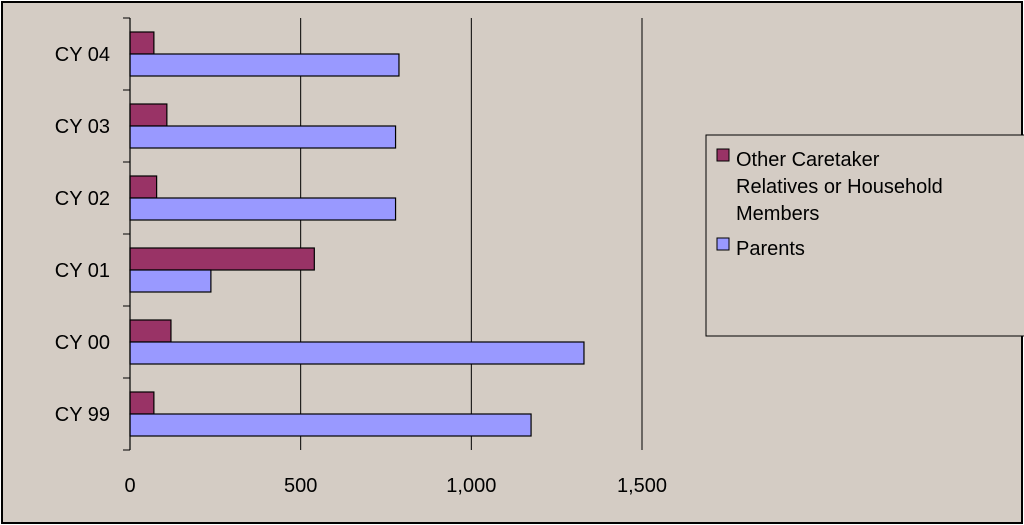 This screenshot has height=525, width=1024. Describe the element at coordinates (770, 249) in the screenshot. I see `legend-label-1-line-0: Parents` at that location.